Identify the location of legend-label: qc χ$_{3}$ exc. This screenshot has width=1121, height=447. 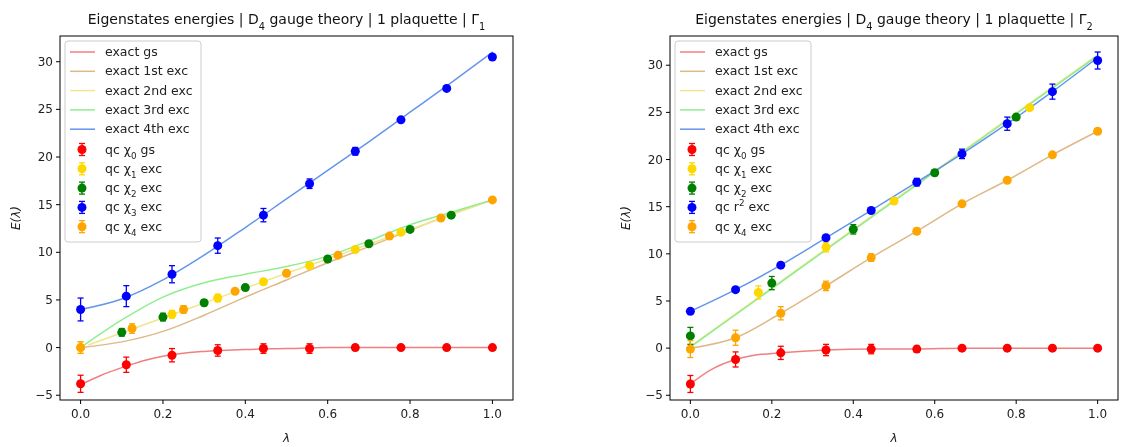
(134, 209).